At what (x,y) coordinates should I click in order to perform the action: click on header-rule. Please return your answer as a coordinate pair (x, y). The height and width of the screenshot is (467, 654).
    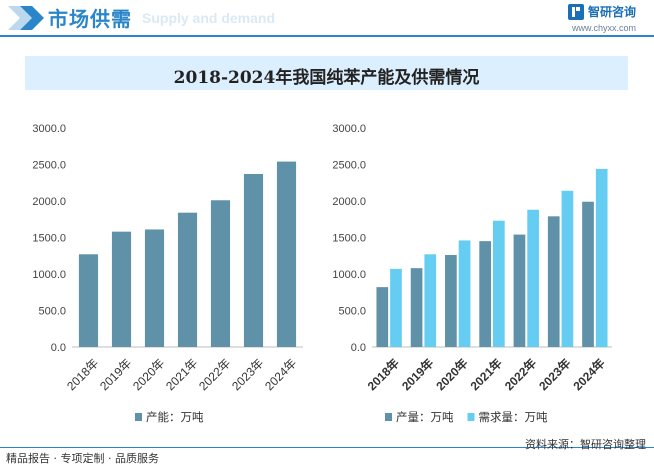
    Looking at the image, I should click on (327, 36).